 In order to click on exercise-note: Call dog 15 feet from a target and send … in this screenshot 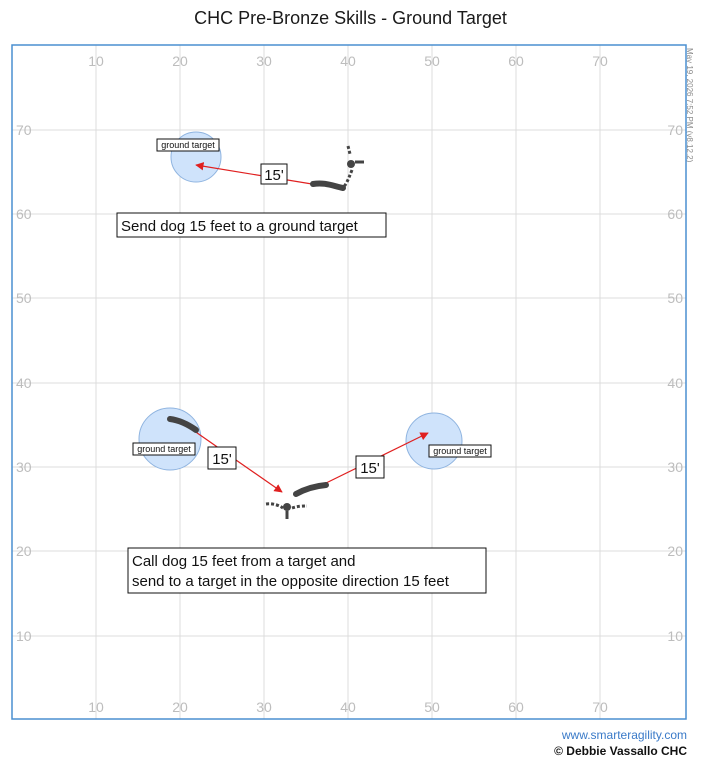, I will do `click(307, 570)`.